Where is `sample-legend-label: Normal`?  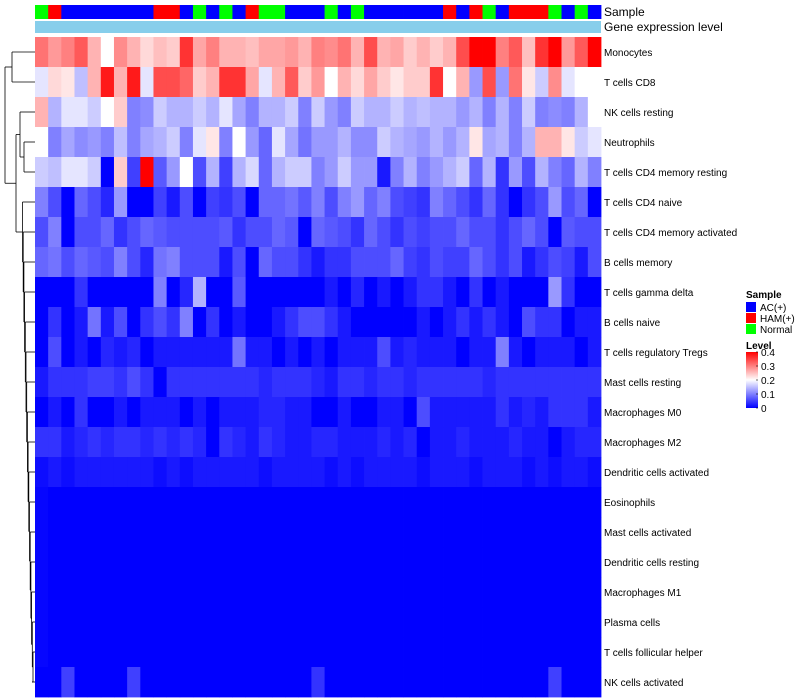
sample-legend-label: Normal is located at coordinates (776, 330).